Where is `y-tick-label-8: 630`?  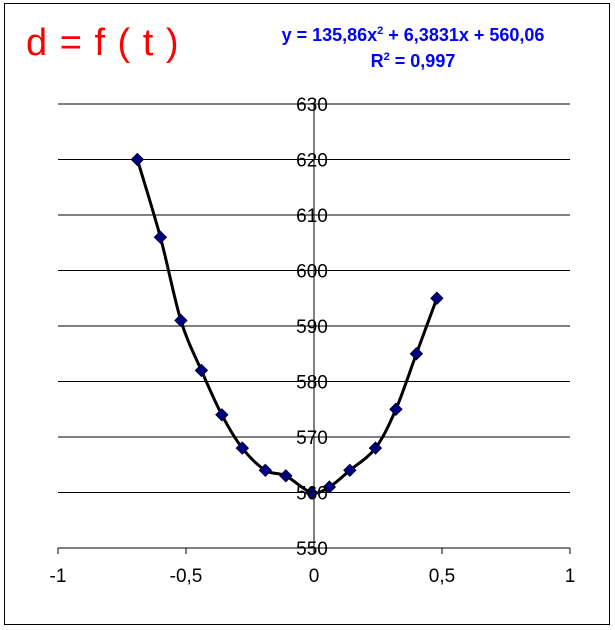 y-tick-label-8: 630 is located at coordinates (312, 105).